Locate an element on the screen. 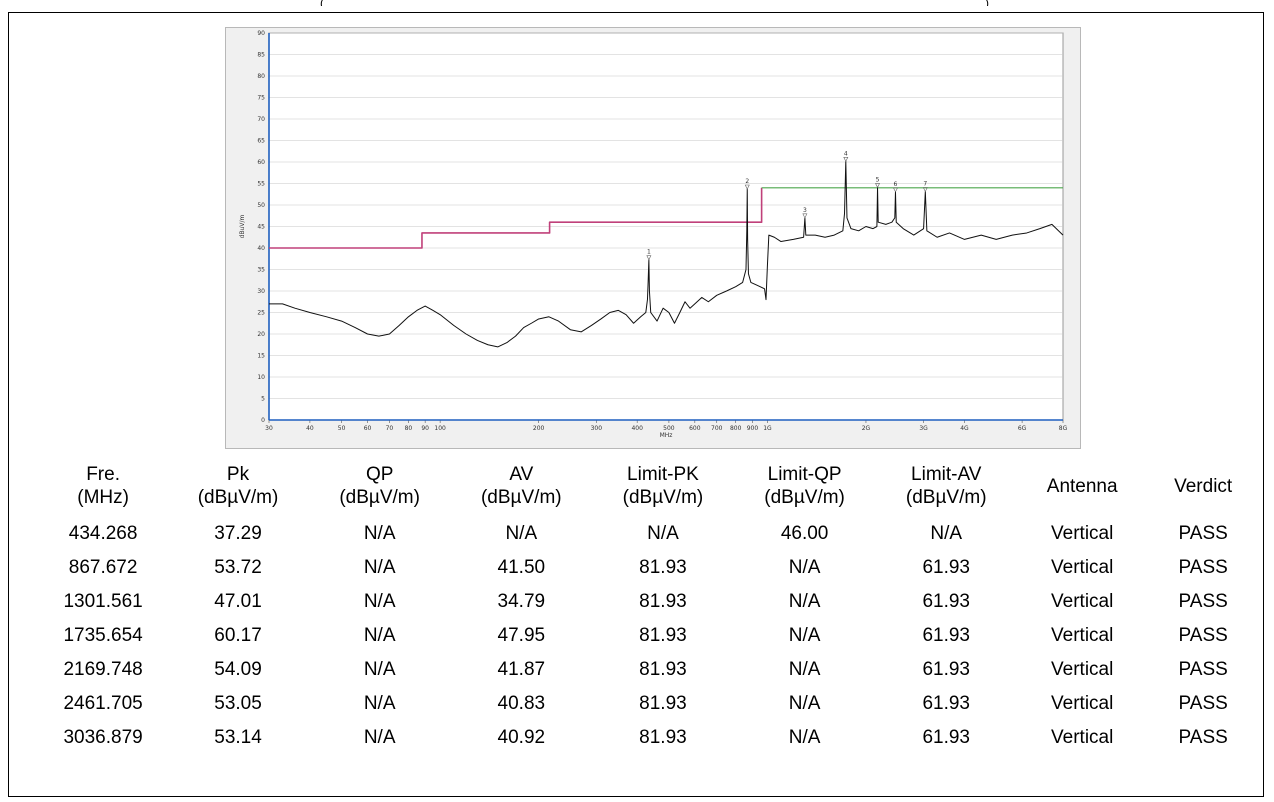 The height and width of the screenshot is (802, 1274). y-tick-label: 20 is located at coordinates (261, 334).